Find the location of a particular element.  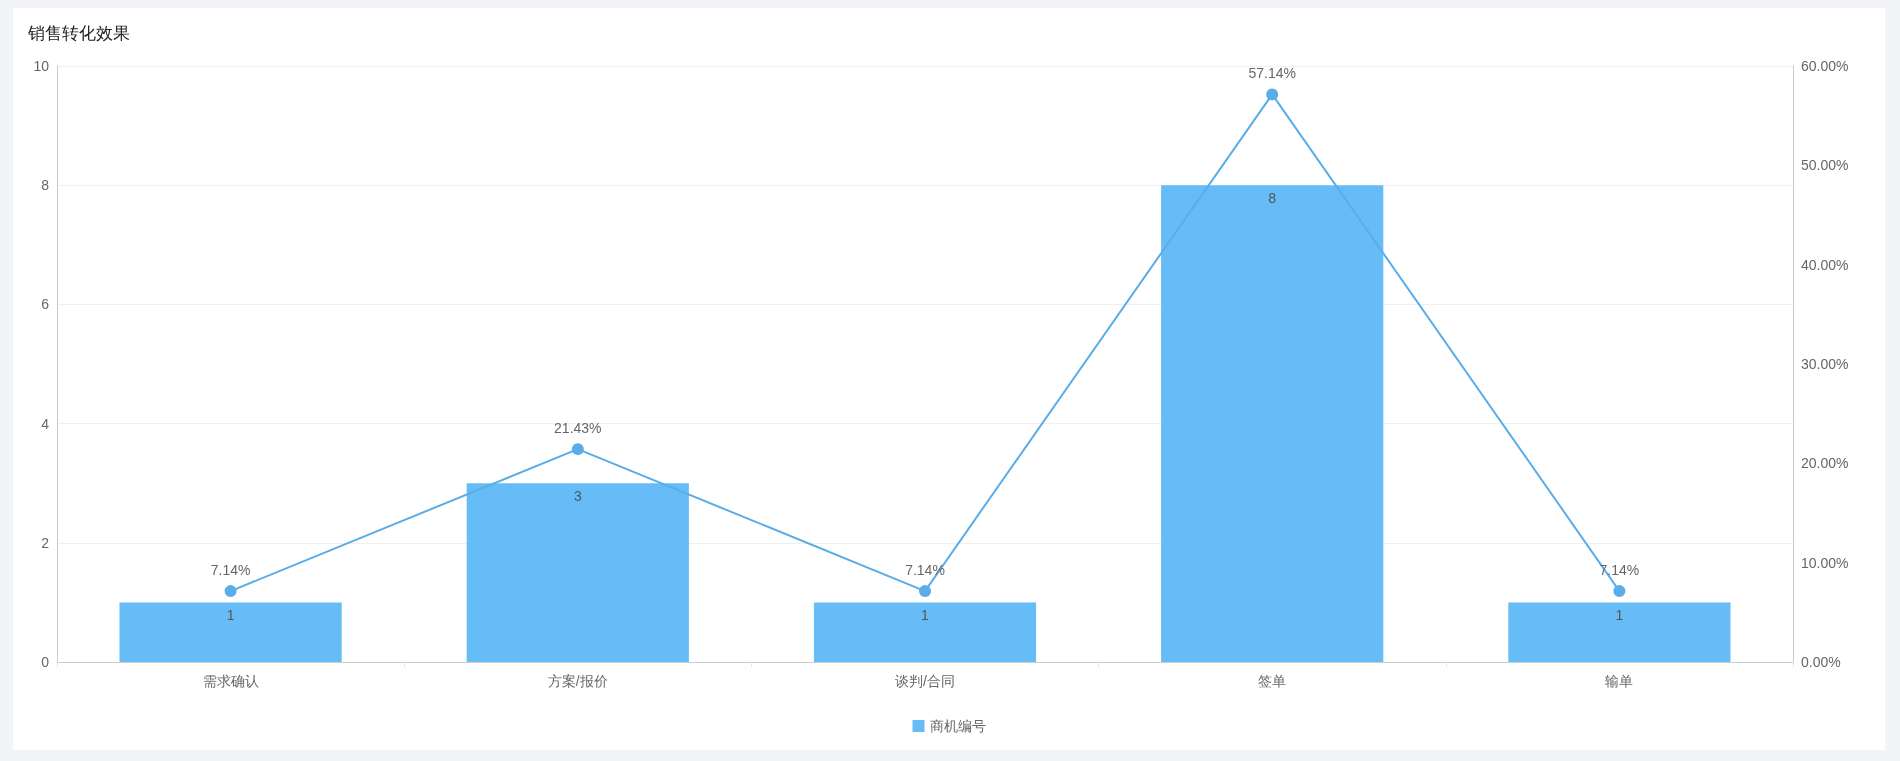

y2-tick-label: 30.00% is located at coordinates (1825, 364).